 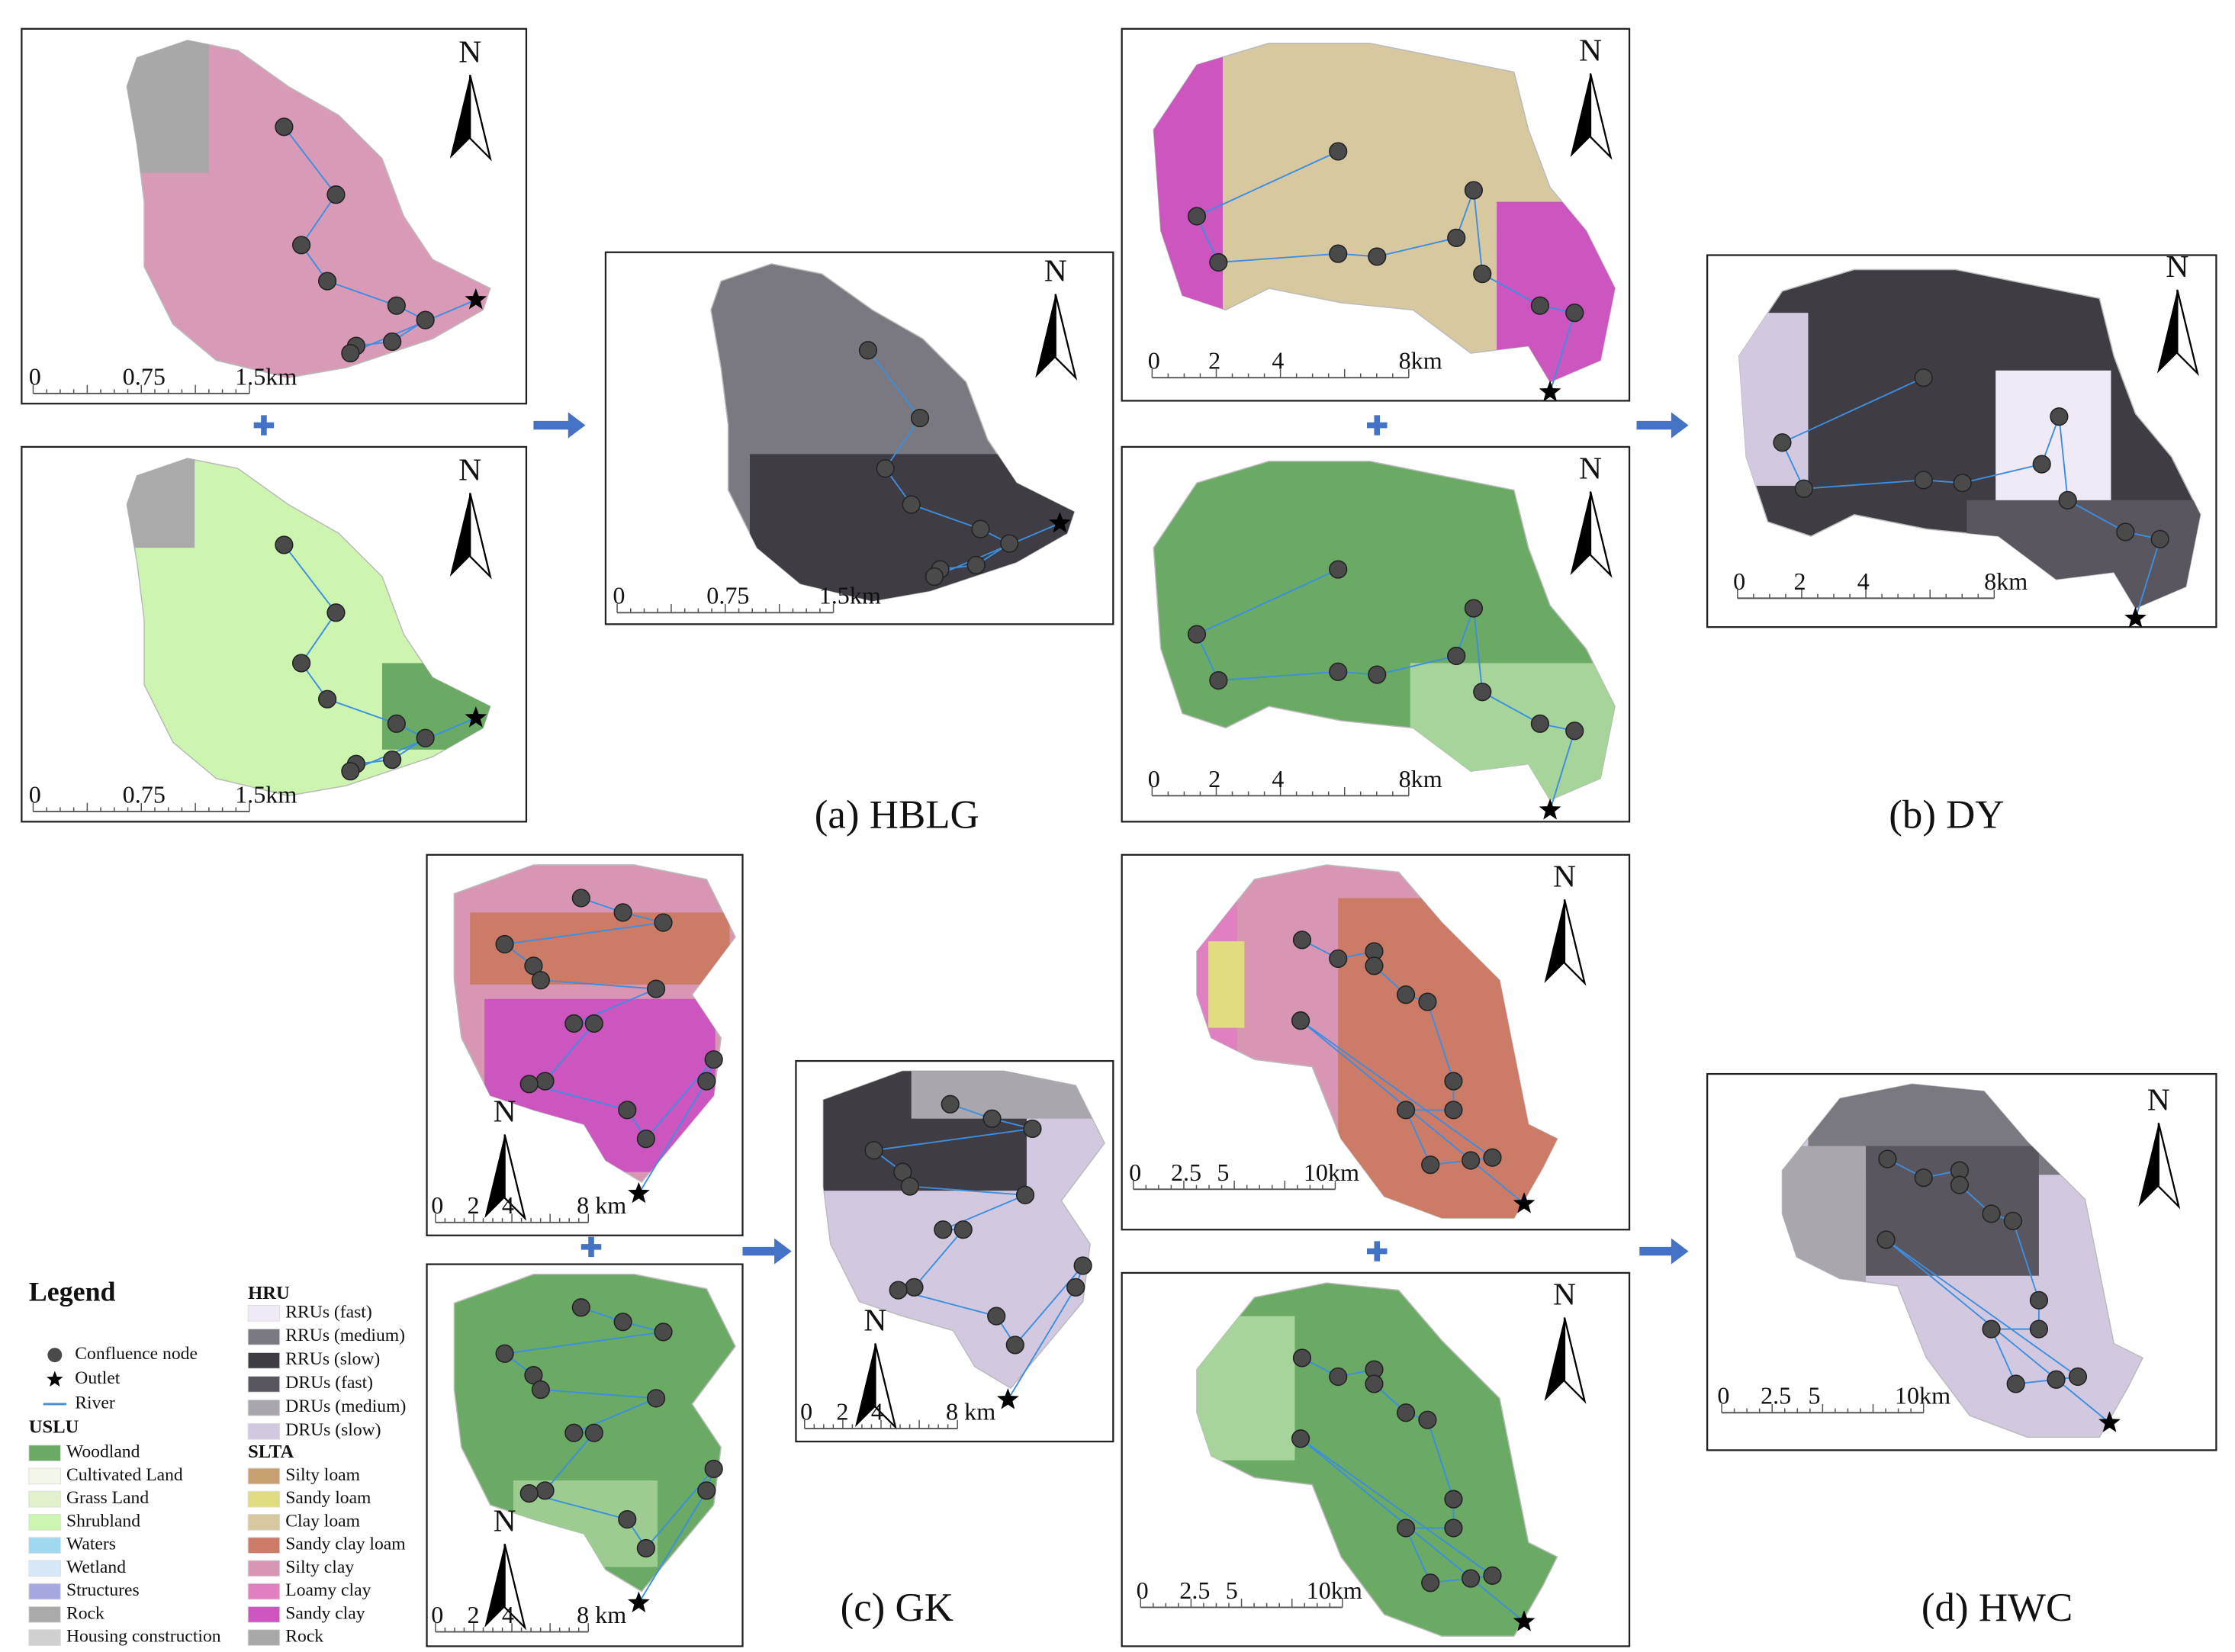 I want to click on legend-label: DRUs (medium), so click(x=346, y=1406).